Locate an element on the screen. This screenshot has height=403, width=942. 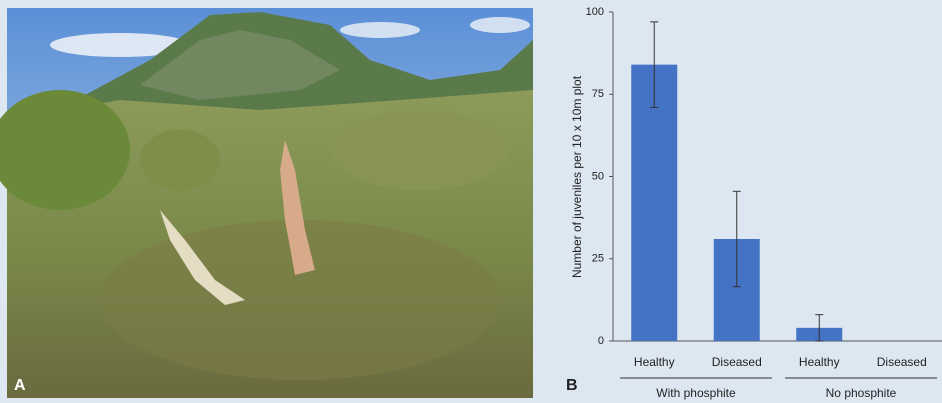
y-tick-label: 0 is located at coordinates (601, 341).